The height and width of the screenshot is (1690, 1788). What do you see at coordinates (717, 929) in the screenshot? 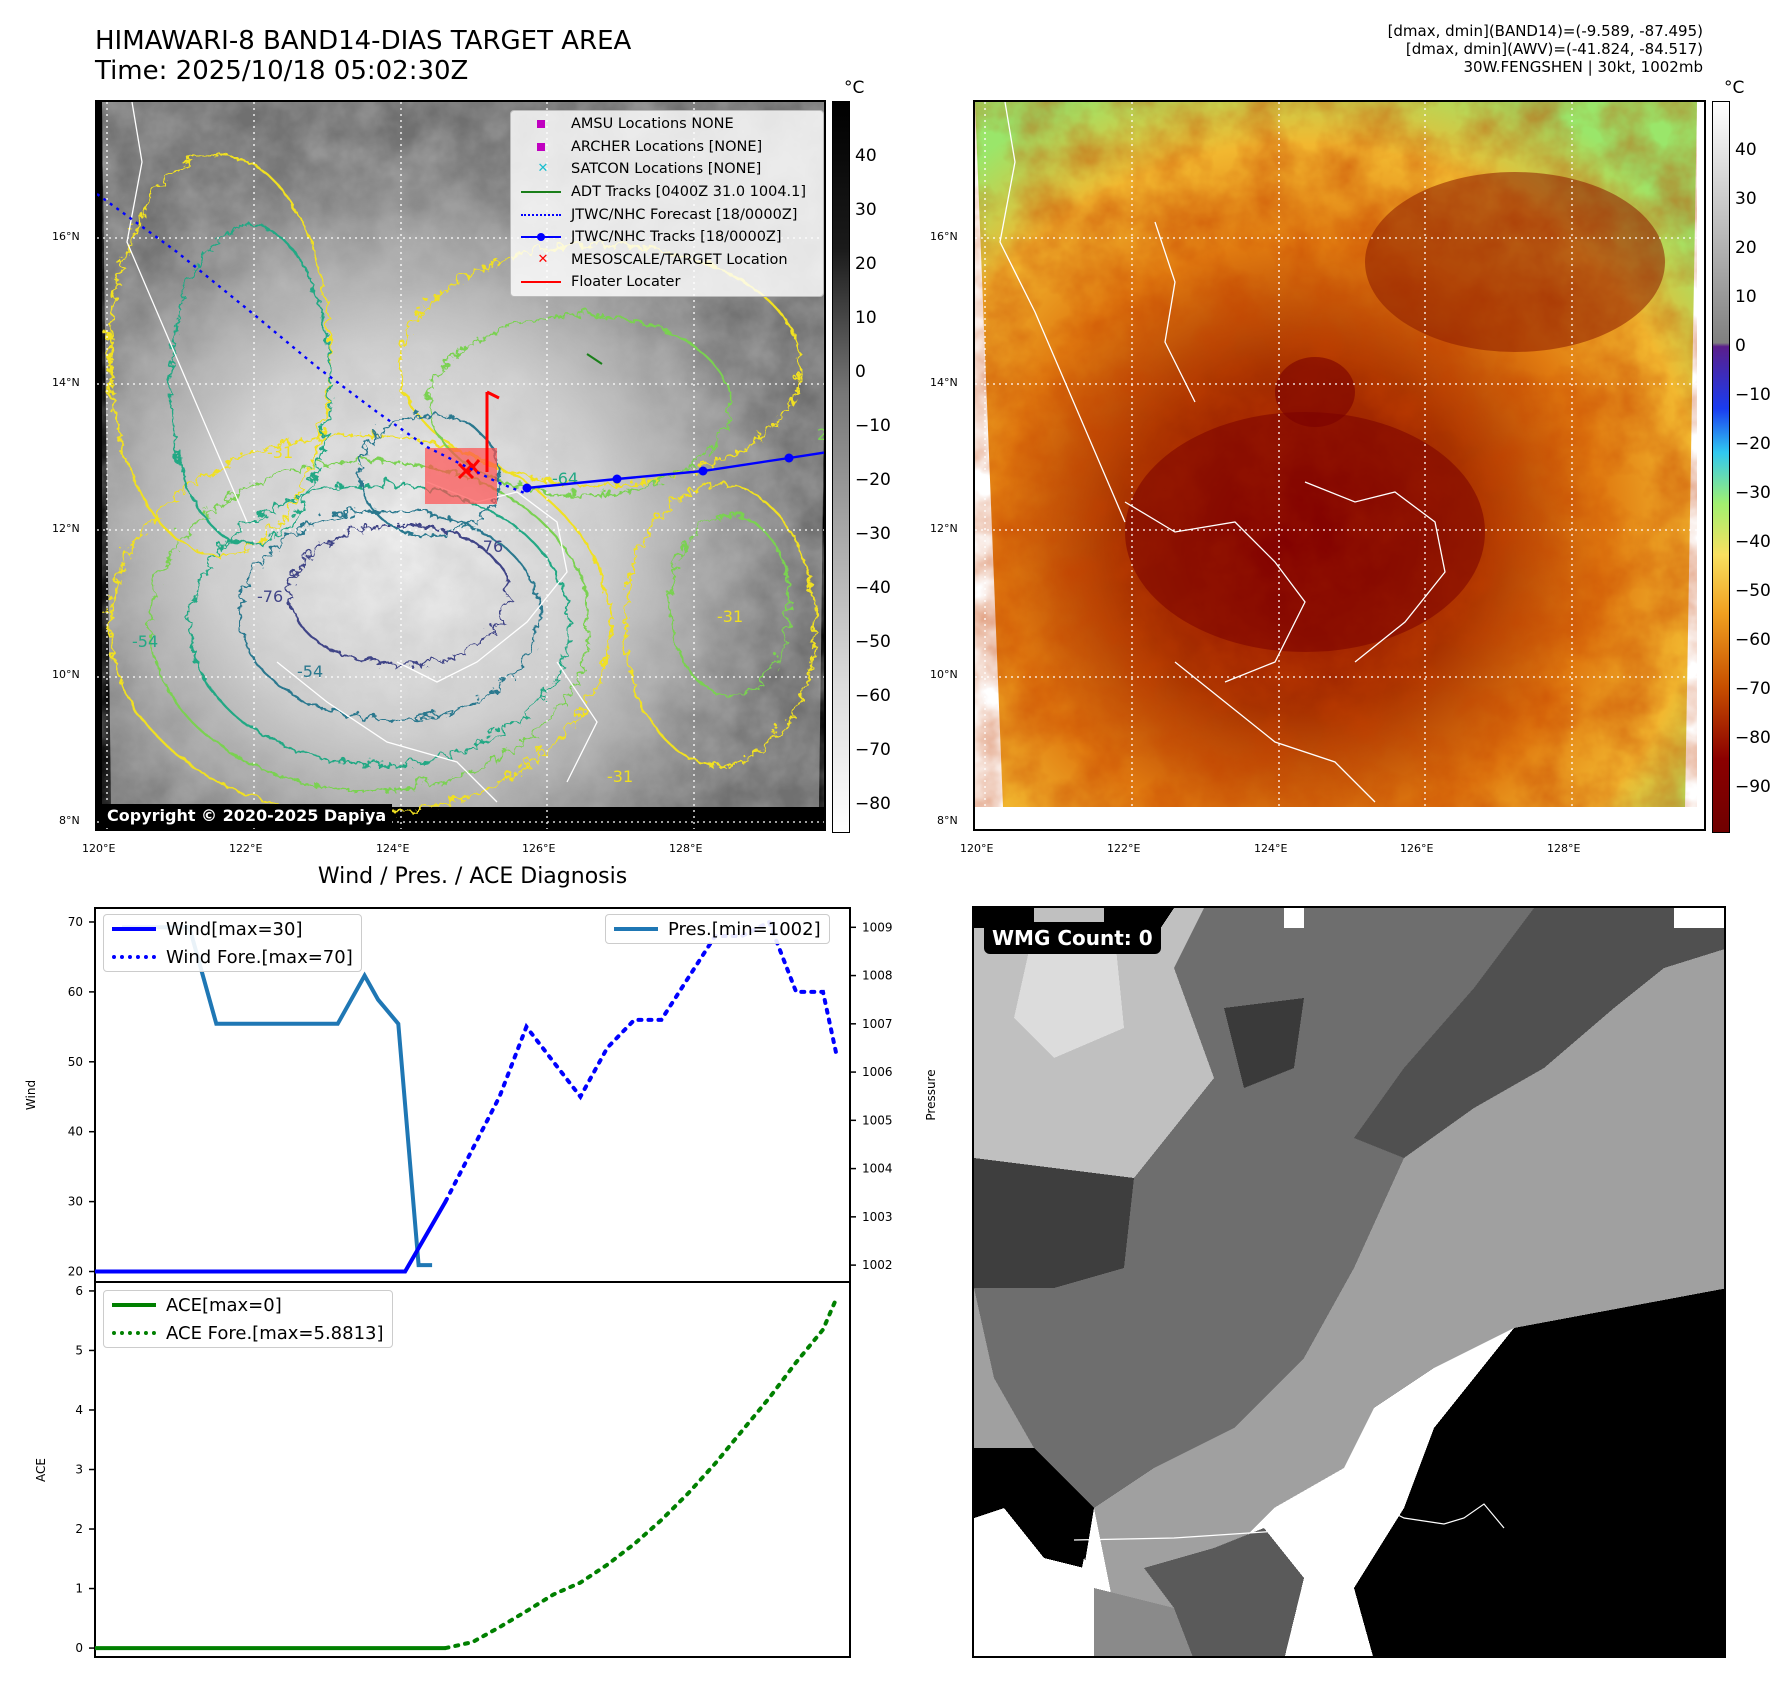
I see `pressure-legend: Pres.[min=1002]` at bounding box center [717, 929].